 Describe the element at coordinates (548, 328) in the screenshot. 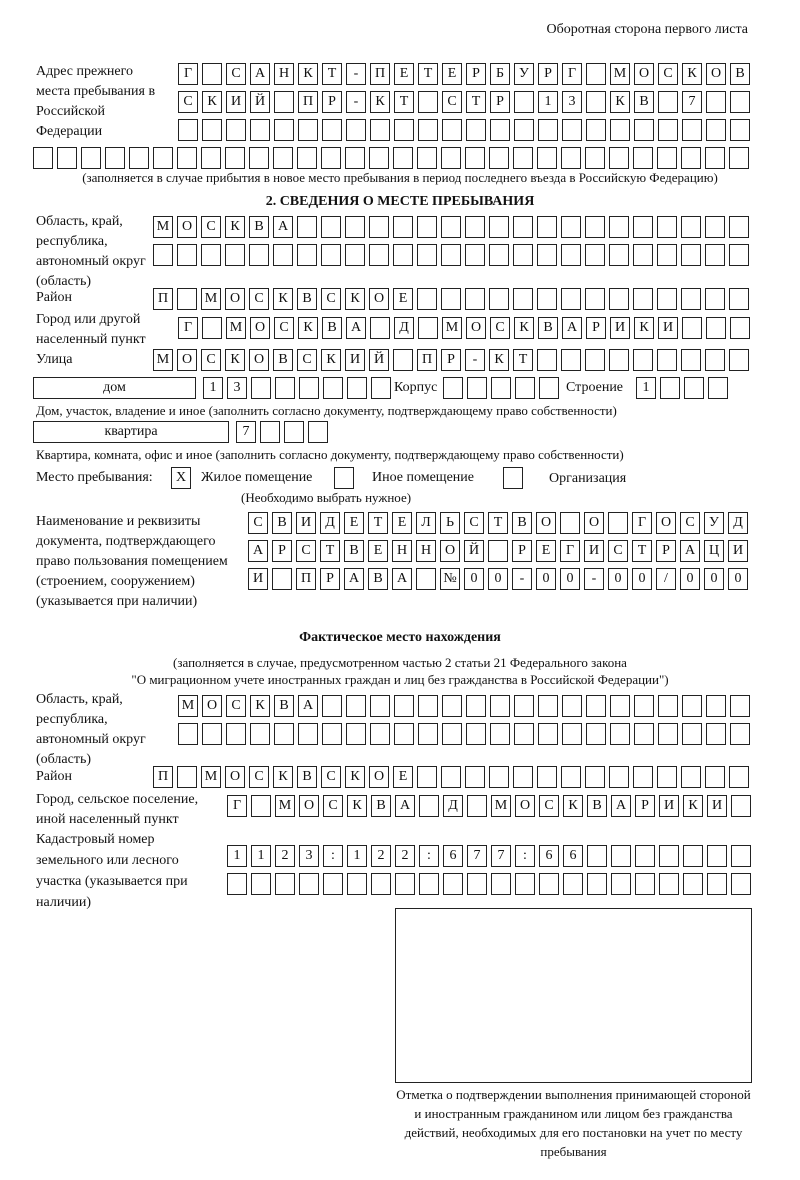

I see `char-cell: В` at that location.